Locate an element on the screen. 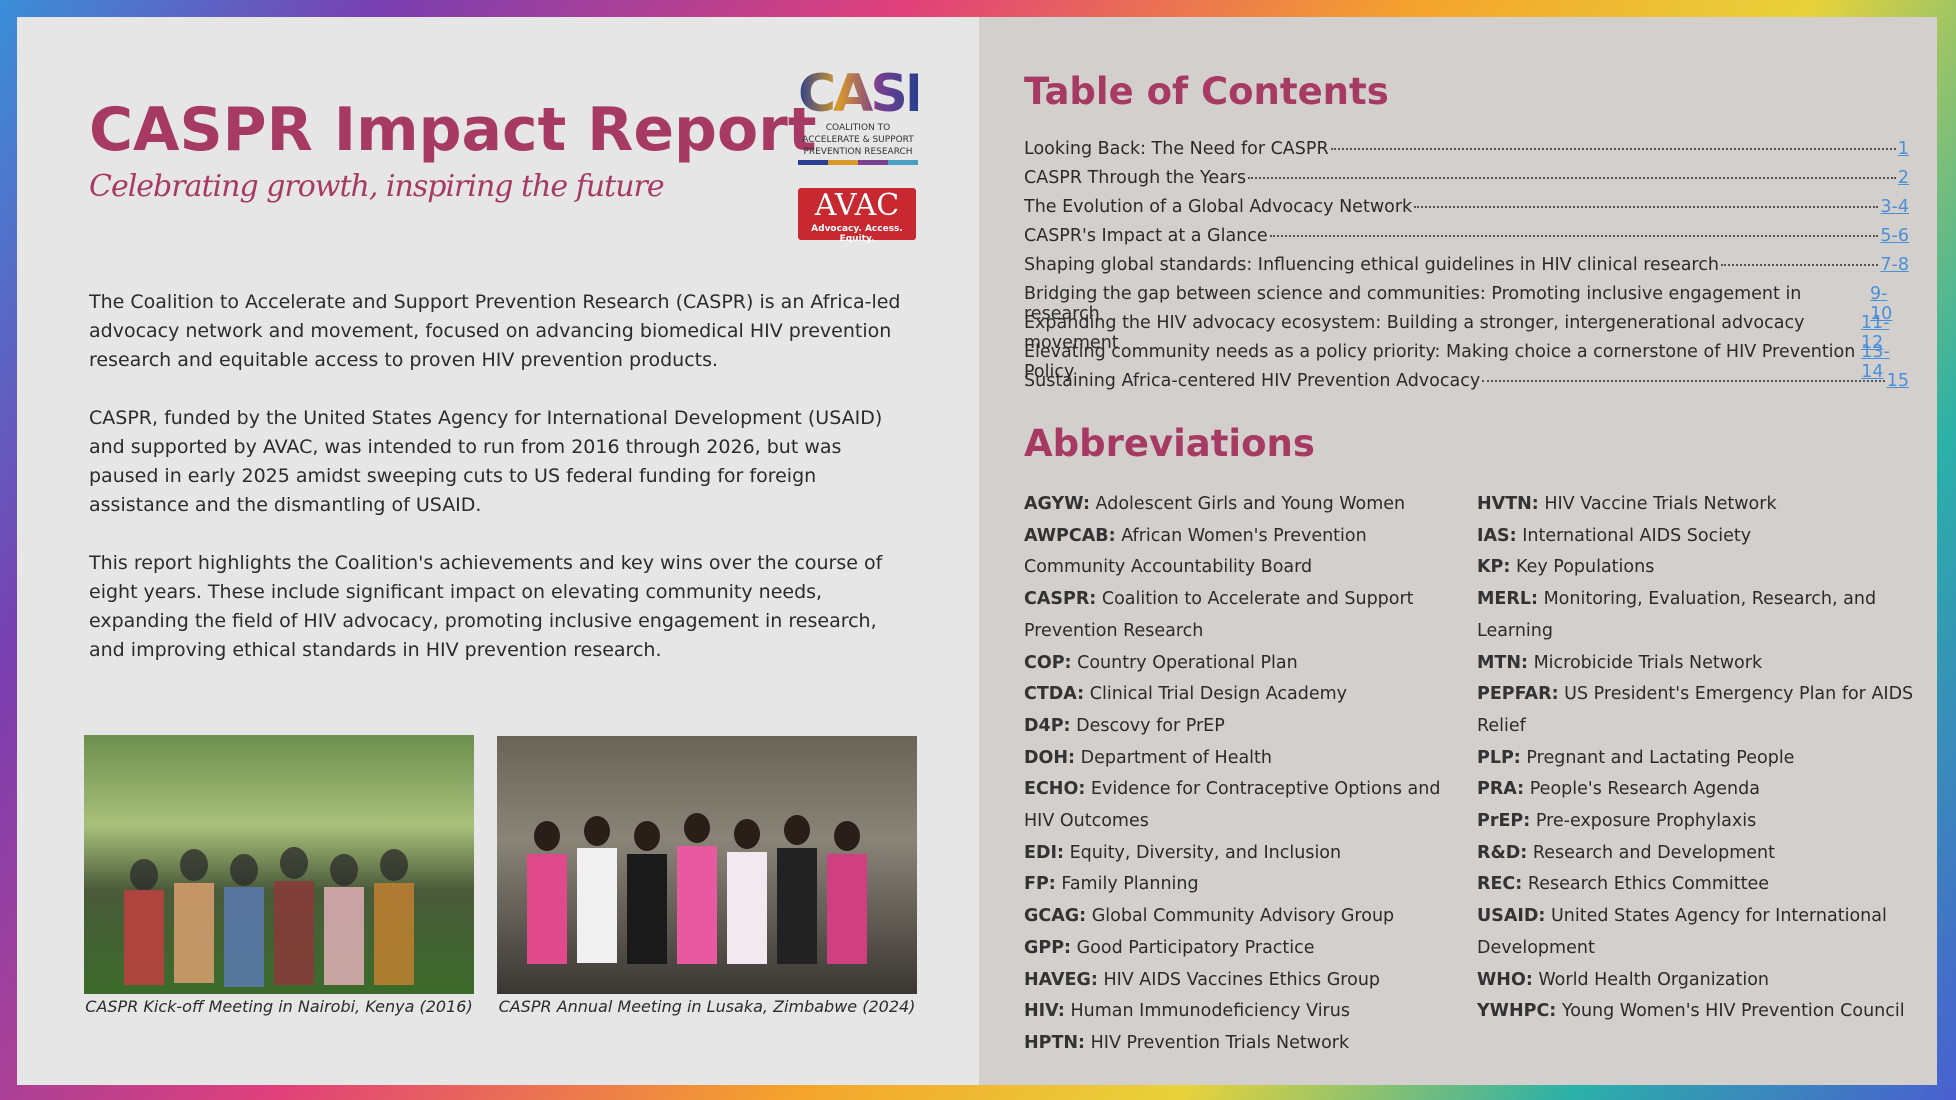  abbreviation: KP: Key Populations is located at coordinates (1699, 568).